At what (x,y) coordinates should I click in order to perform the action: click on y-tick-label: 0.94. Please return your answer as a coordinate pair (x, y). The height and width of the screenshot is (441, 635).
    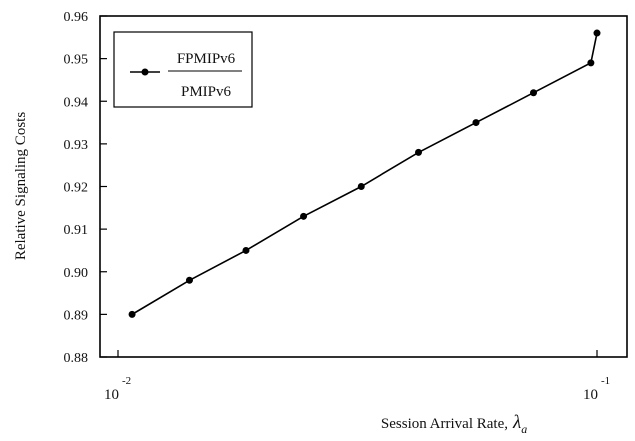
    Looking at the image, I should click on (76, 102).